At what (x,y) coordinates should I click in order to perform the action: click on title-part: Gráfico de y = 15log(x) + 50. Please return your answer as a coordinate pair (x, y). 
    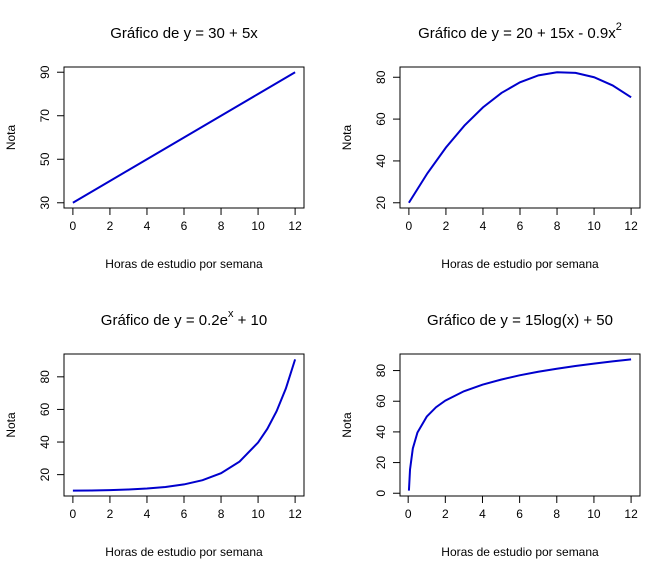
    Looking at the image, I should click on (520, 320).